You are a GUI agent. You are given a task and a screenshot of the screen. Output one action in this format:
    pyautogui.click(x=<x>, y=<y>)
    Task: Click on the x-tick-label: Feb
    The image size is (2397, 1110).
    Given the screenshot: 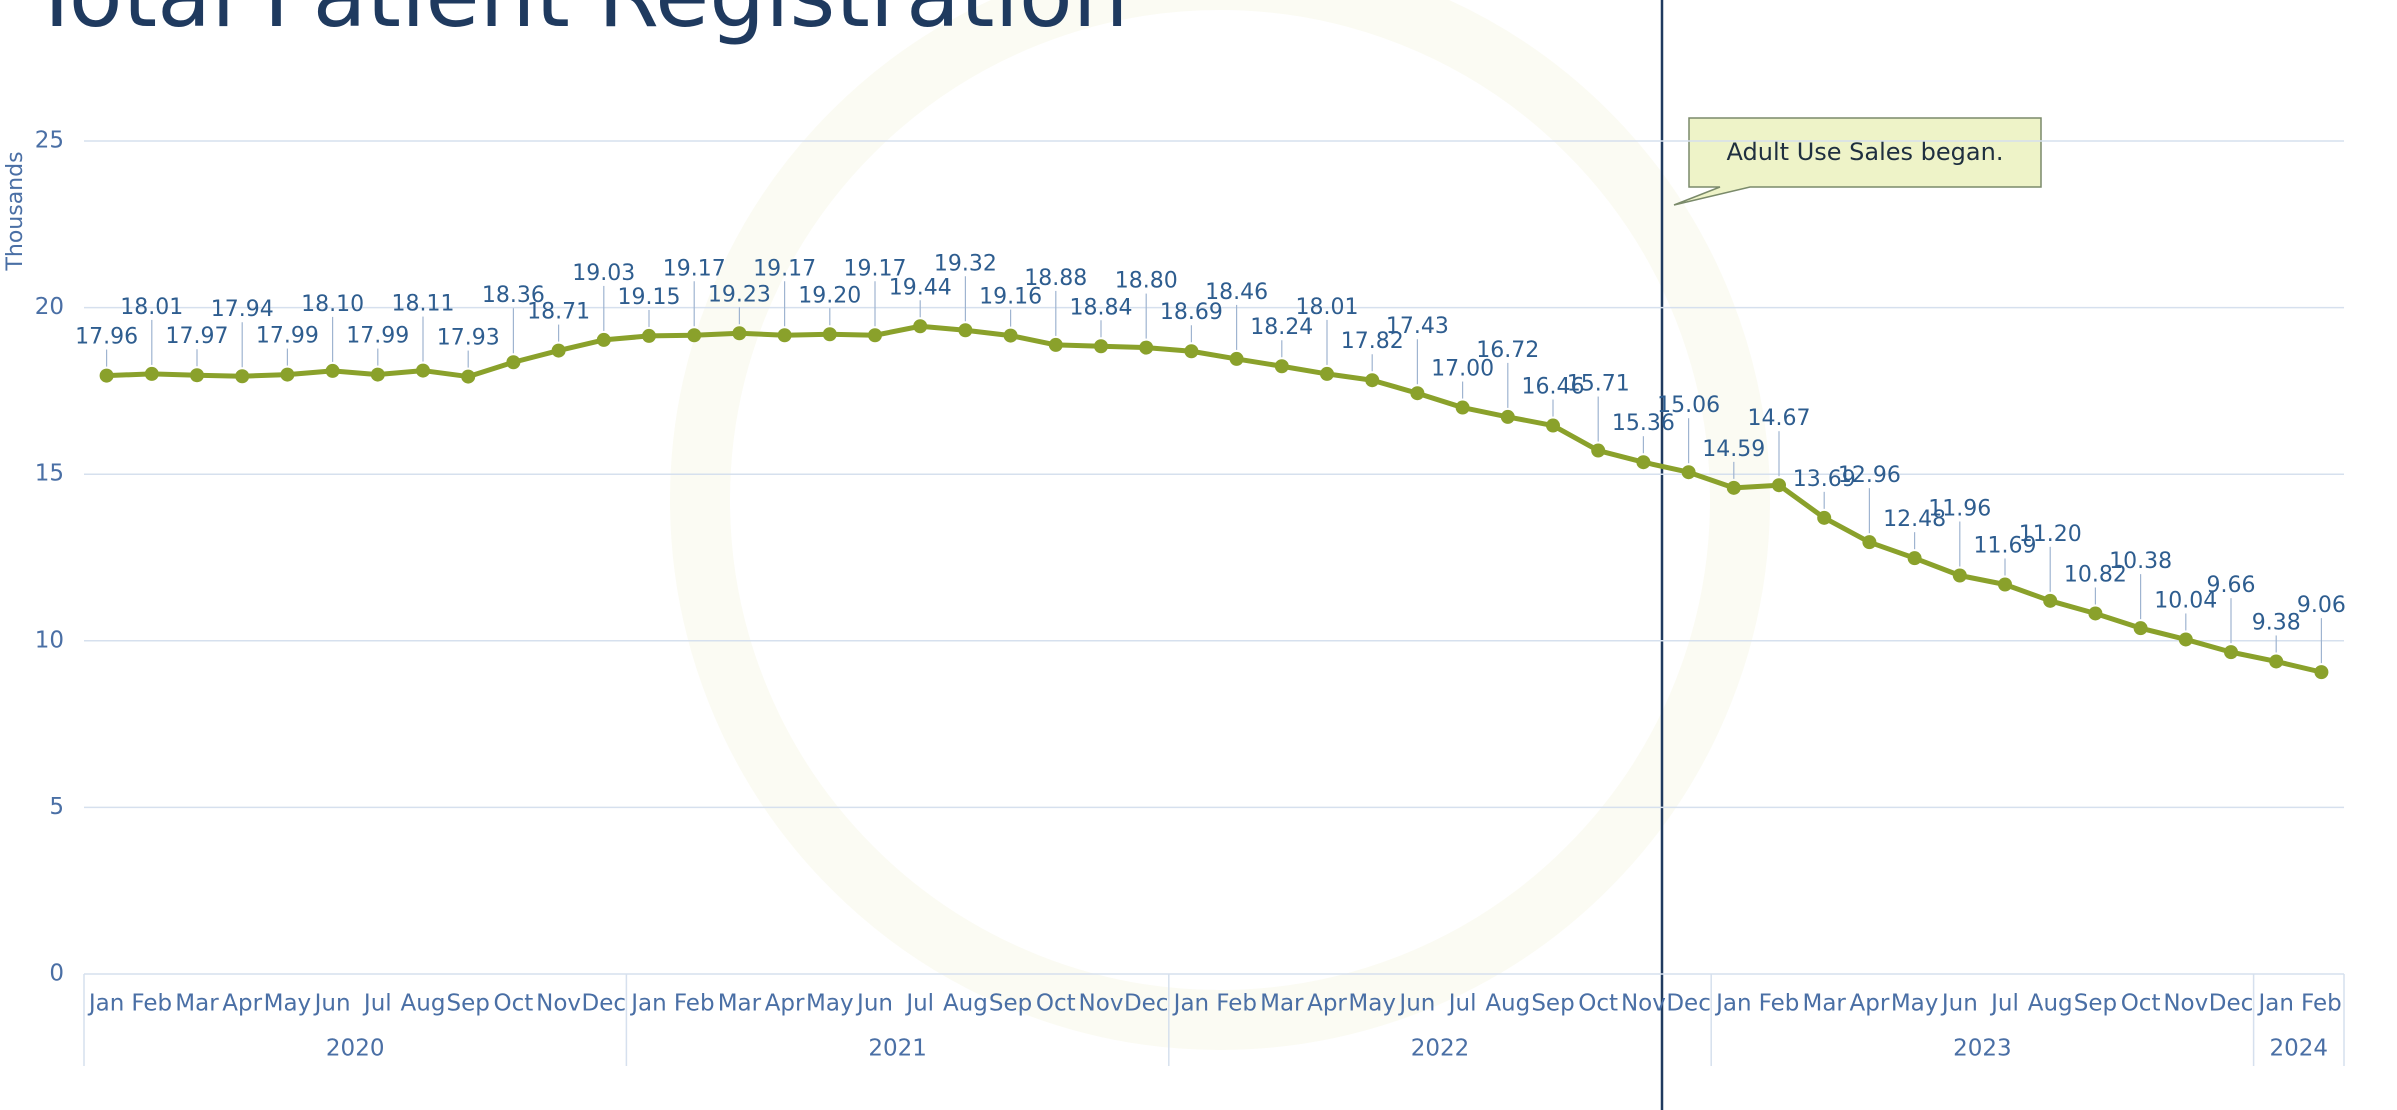 What is the action you would take?
    pyautogui.click(x=151, y=1004)
    